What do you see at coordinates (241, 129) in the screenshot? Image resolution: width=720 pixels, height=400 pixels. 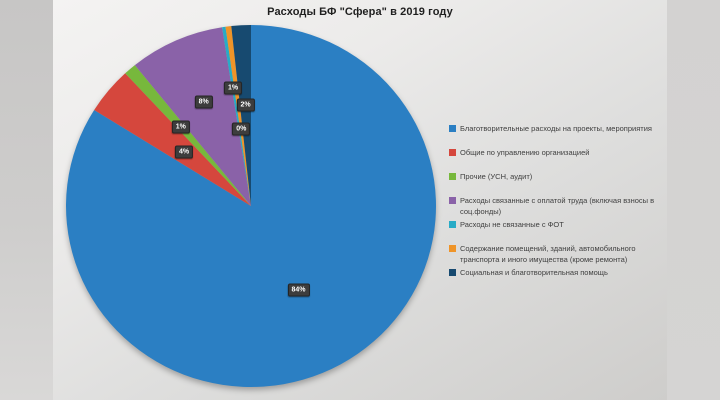 I see `data-label-6: 0%` at bounding box center [241, 129].